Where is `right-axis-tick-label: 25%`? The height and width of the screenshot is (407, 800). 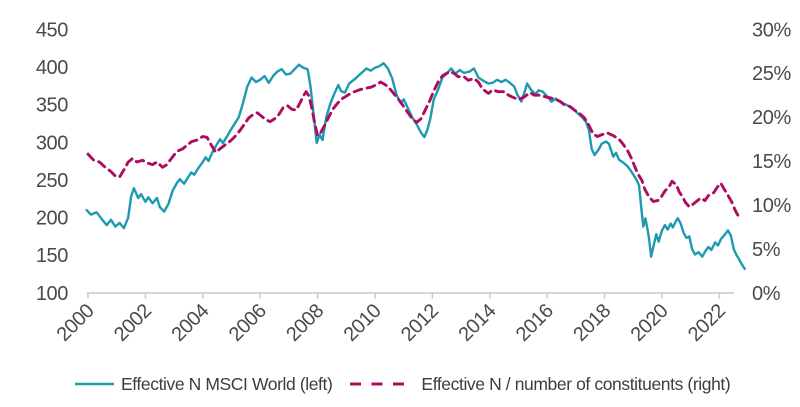 right-axis-tick-label: 25% is located at coordinates (771, 74).